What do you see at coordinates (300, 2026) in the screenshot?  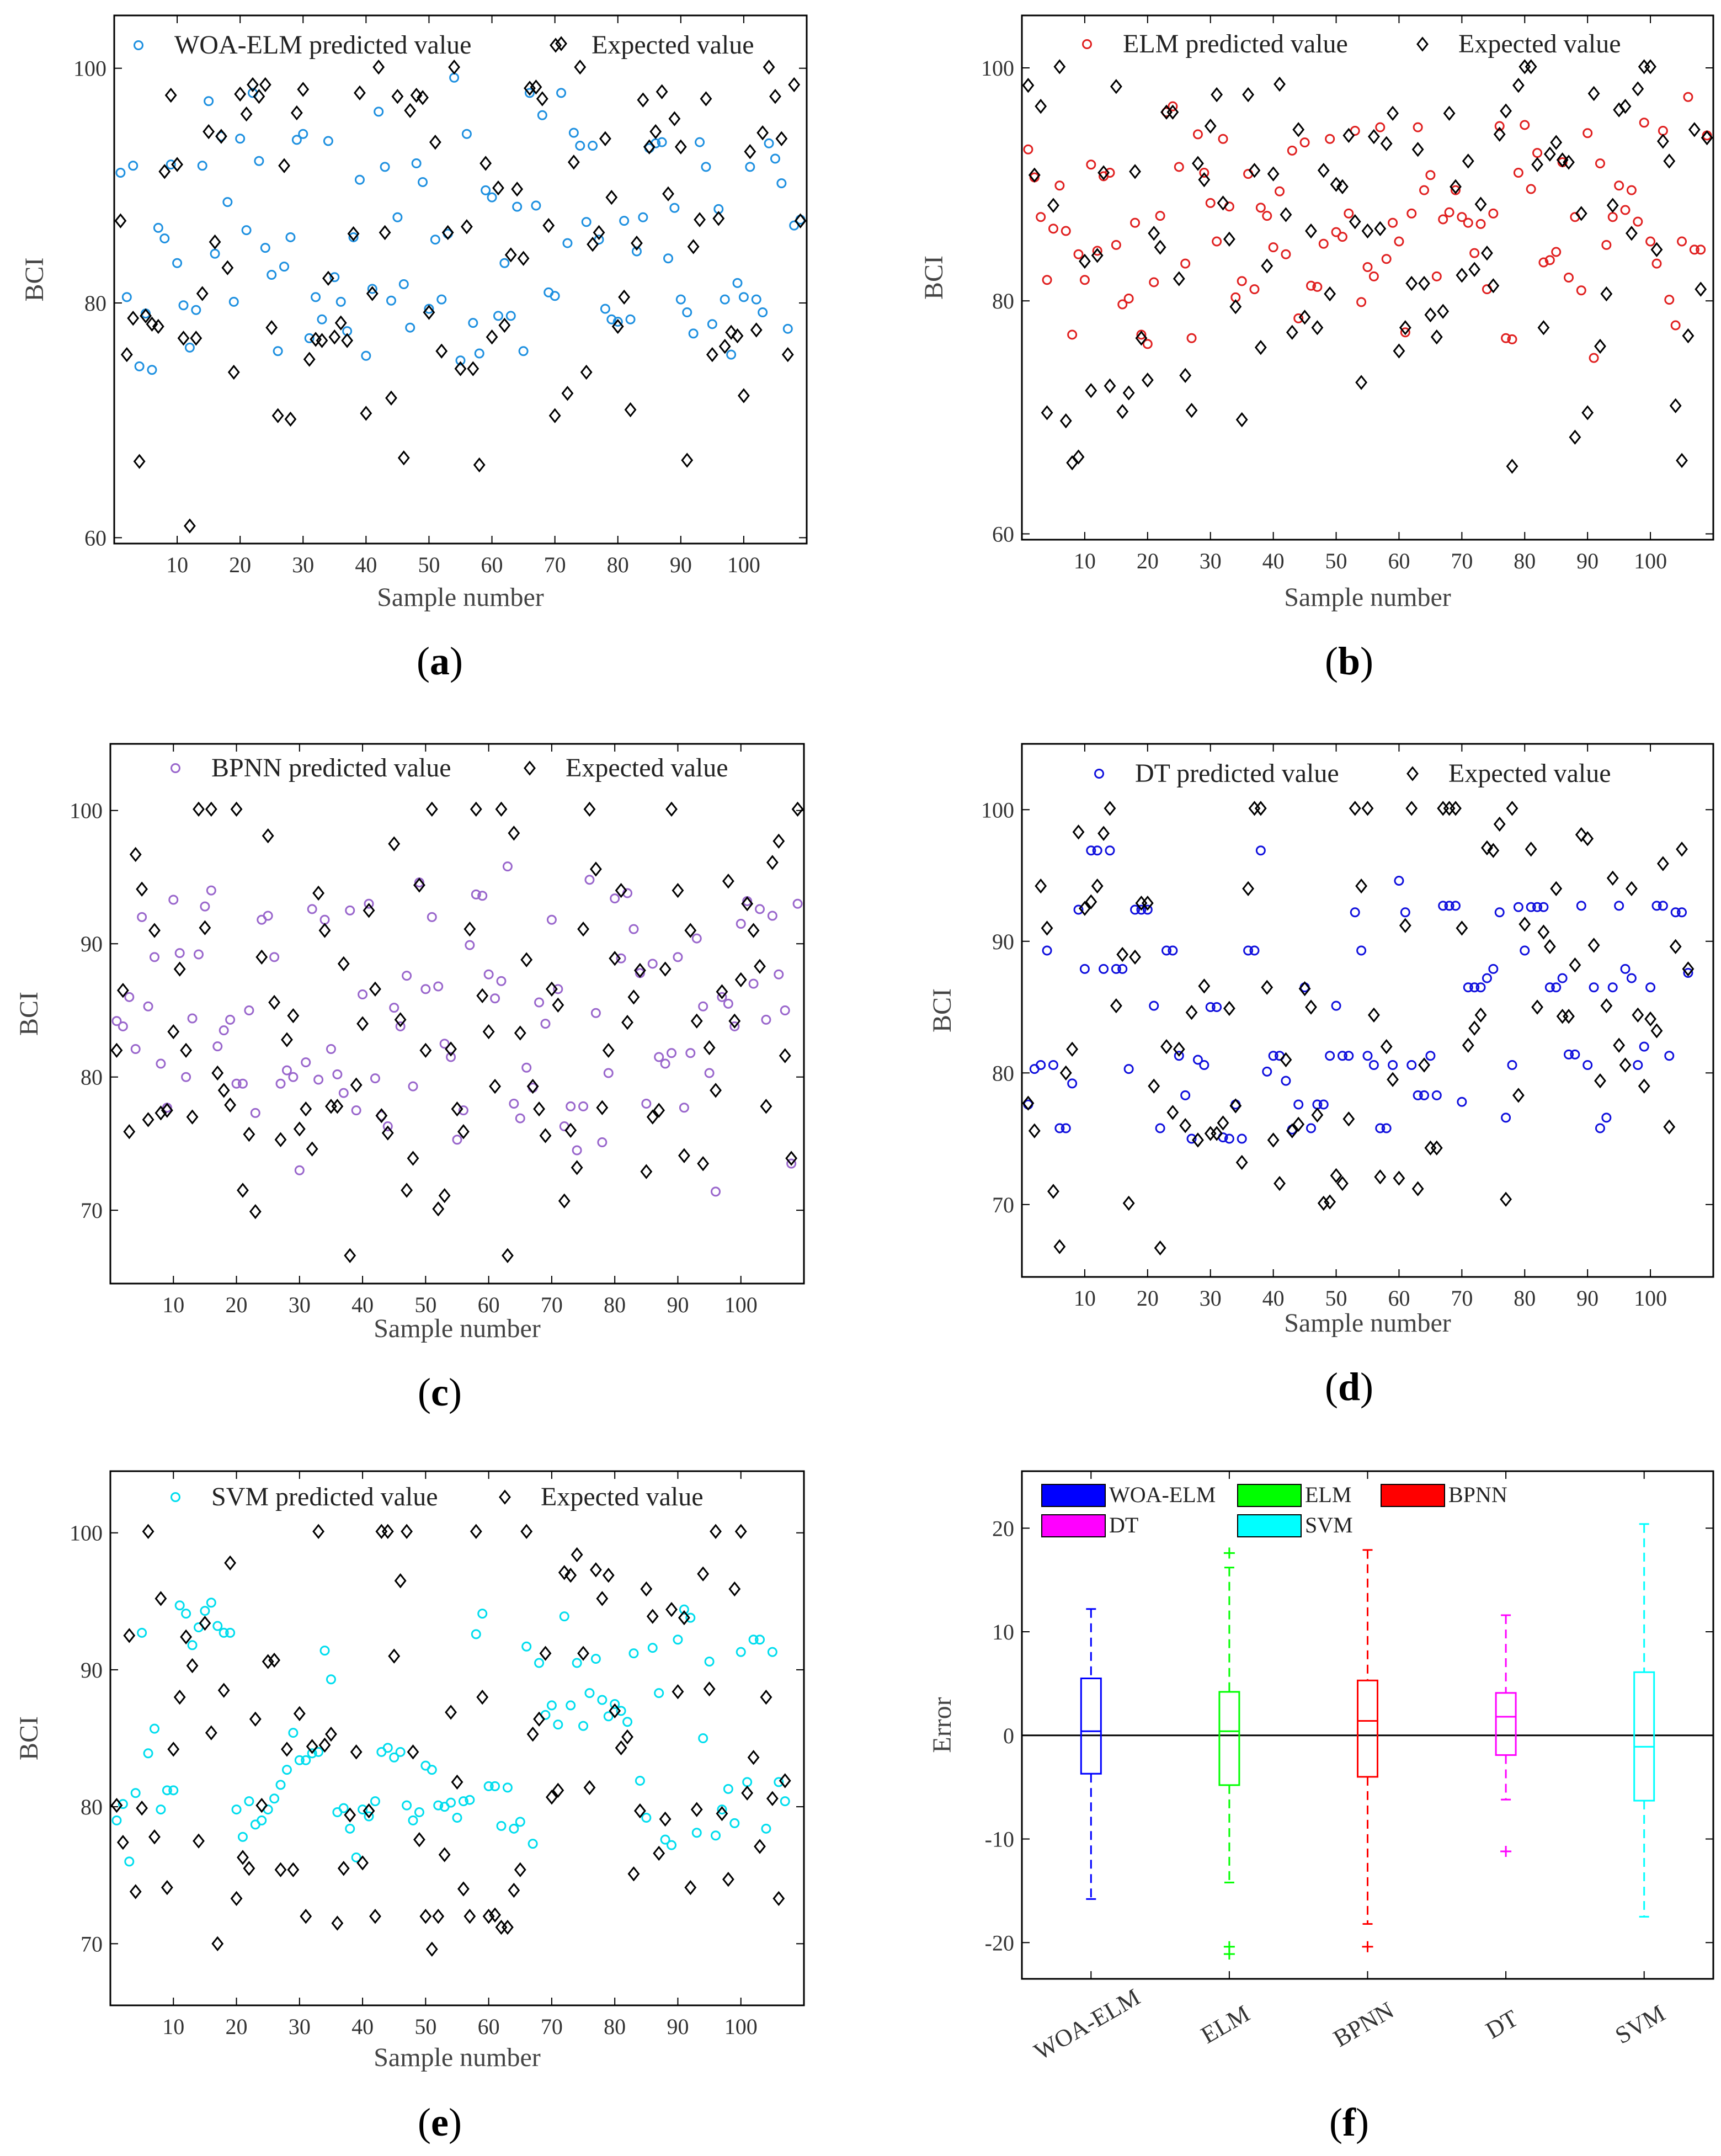 I see `x-tick-label: 30` at bounding box center [300, 2026].